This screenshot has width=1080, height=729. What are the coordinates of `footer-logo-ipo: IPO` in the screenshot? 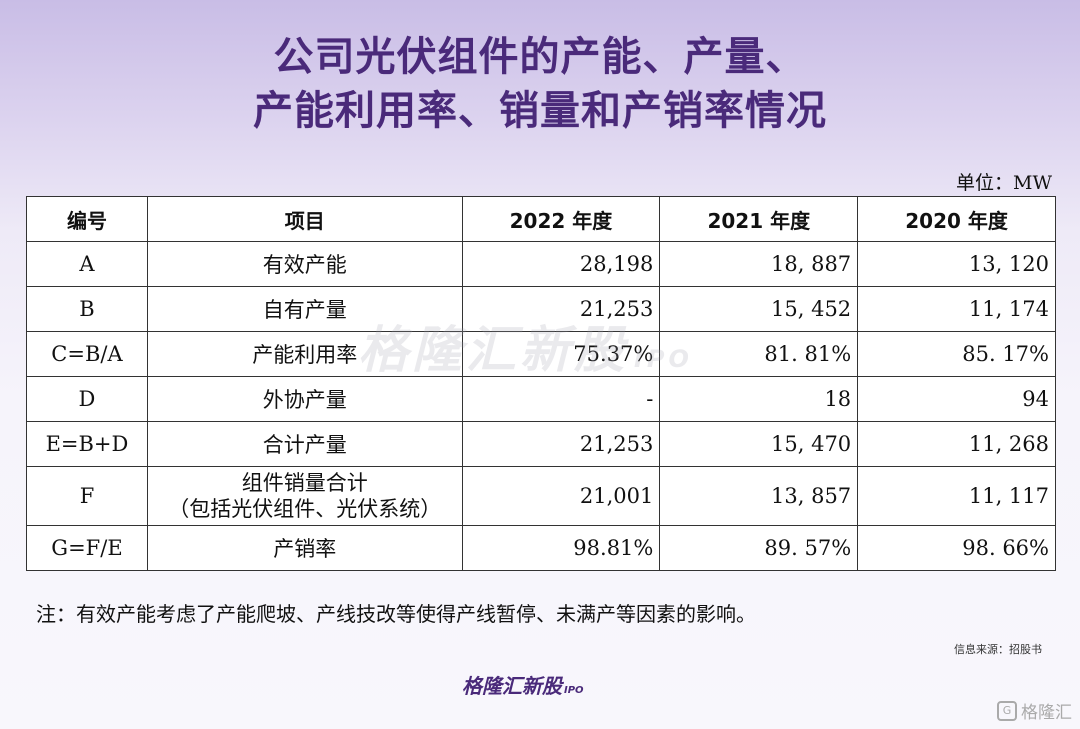 It's located at (574, 690).